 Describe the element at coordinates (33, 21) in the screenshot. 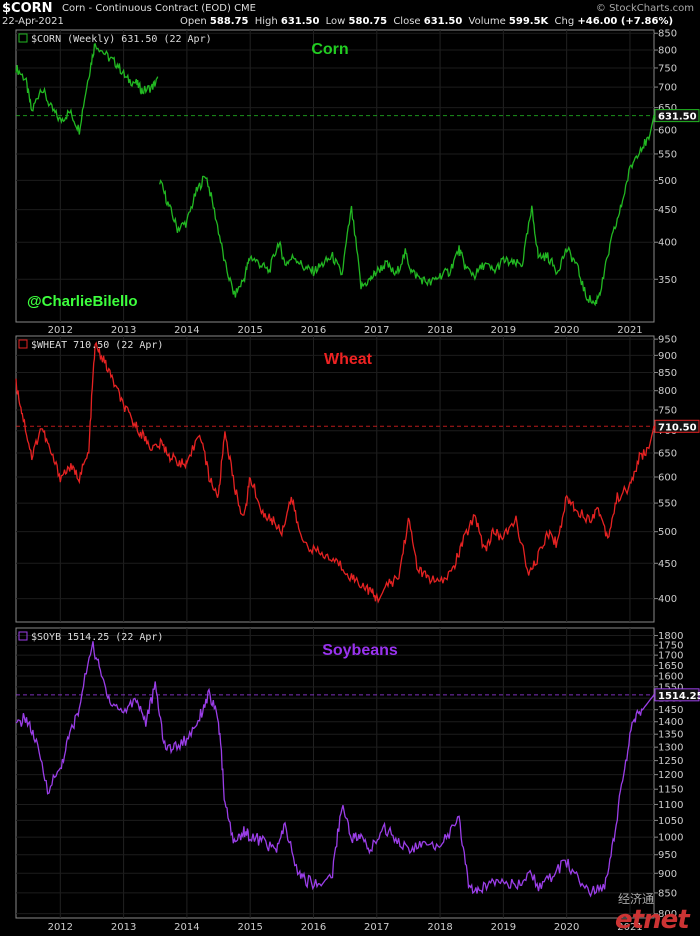

I see `quote-date: 22-Apr-2021` at that location.